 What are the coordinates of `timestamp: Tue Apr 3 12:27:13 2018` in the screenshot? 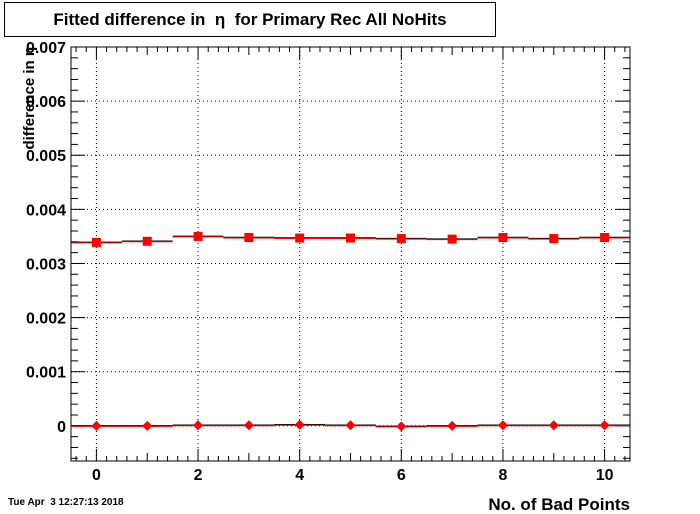 It's located at (66, 502).